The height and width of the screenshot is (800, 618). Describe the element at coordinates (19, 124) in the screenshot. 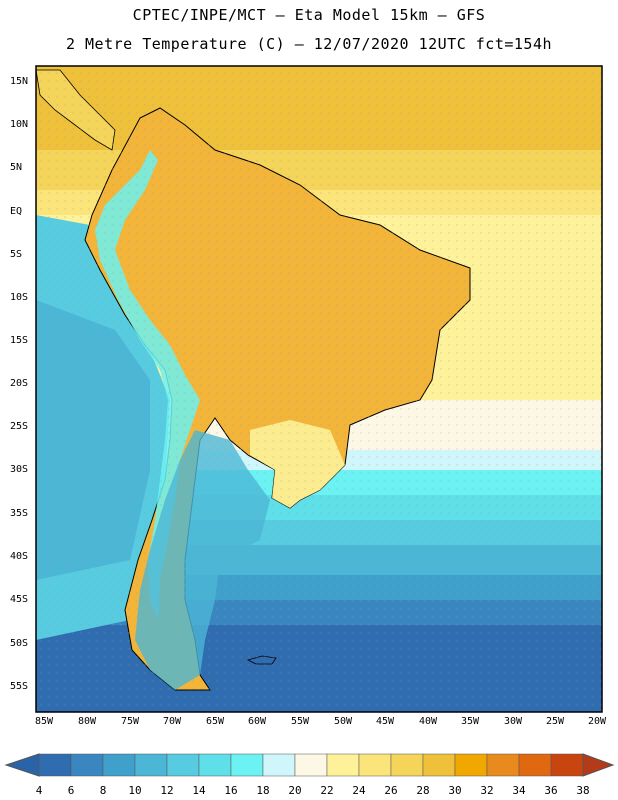

I see `lat-label: 10N` at that location.